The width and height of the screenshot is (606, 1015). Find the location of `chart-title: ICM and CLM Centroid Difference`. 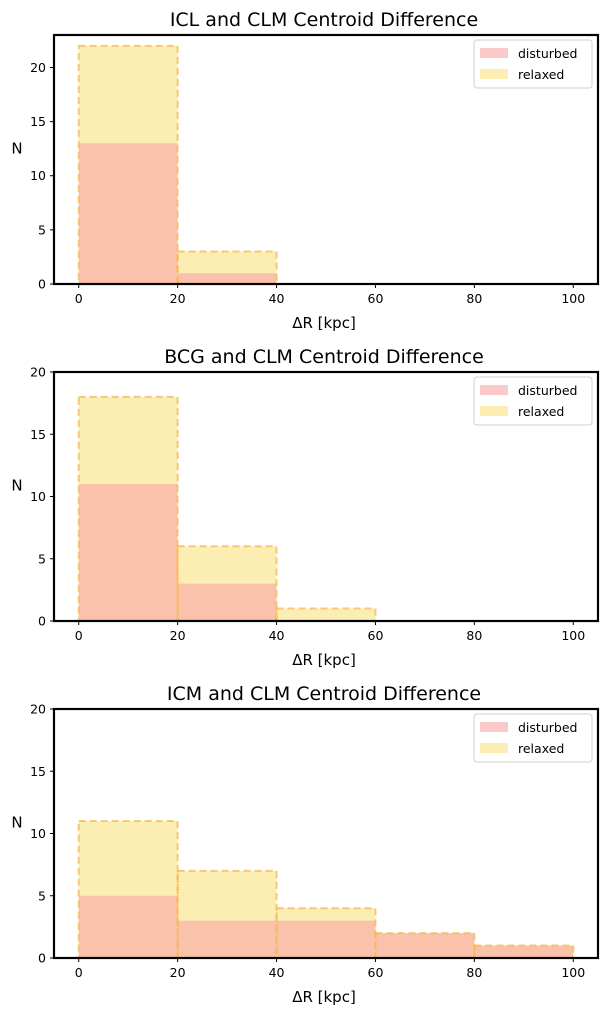

chart-title: ICM and CLM Centroid Difference is located at coordinates (324, 694).